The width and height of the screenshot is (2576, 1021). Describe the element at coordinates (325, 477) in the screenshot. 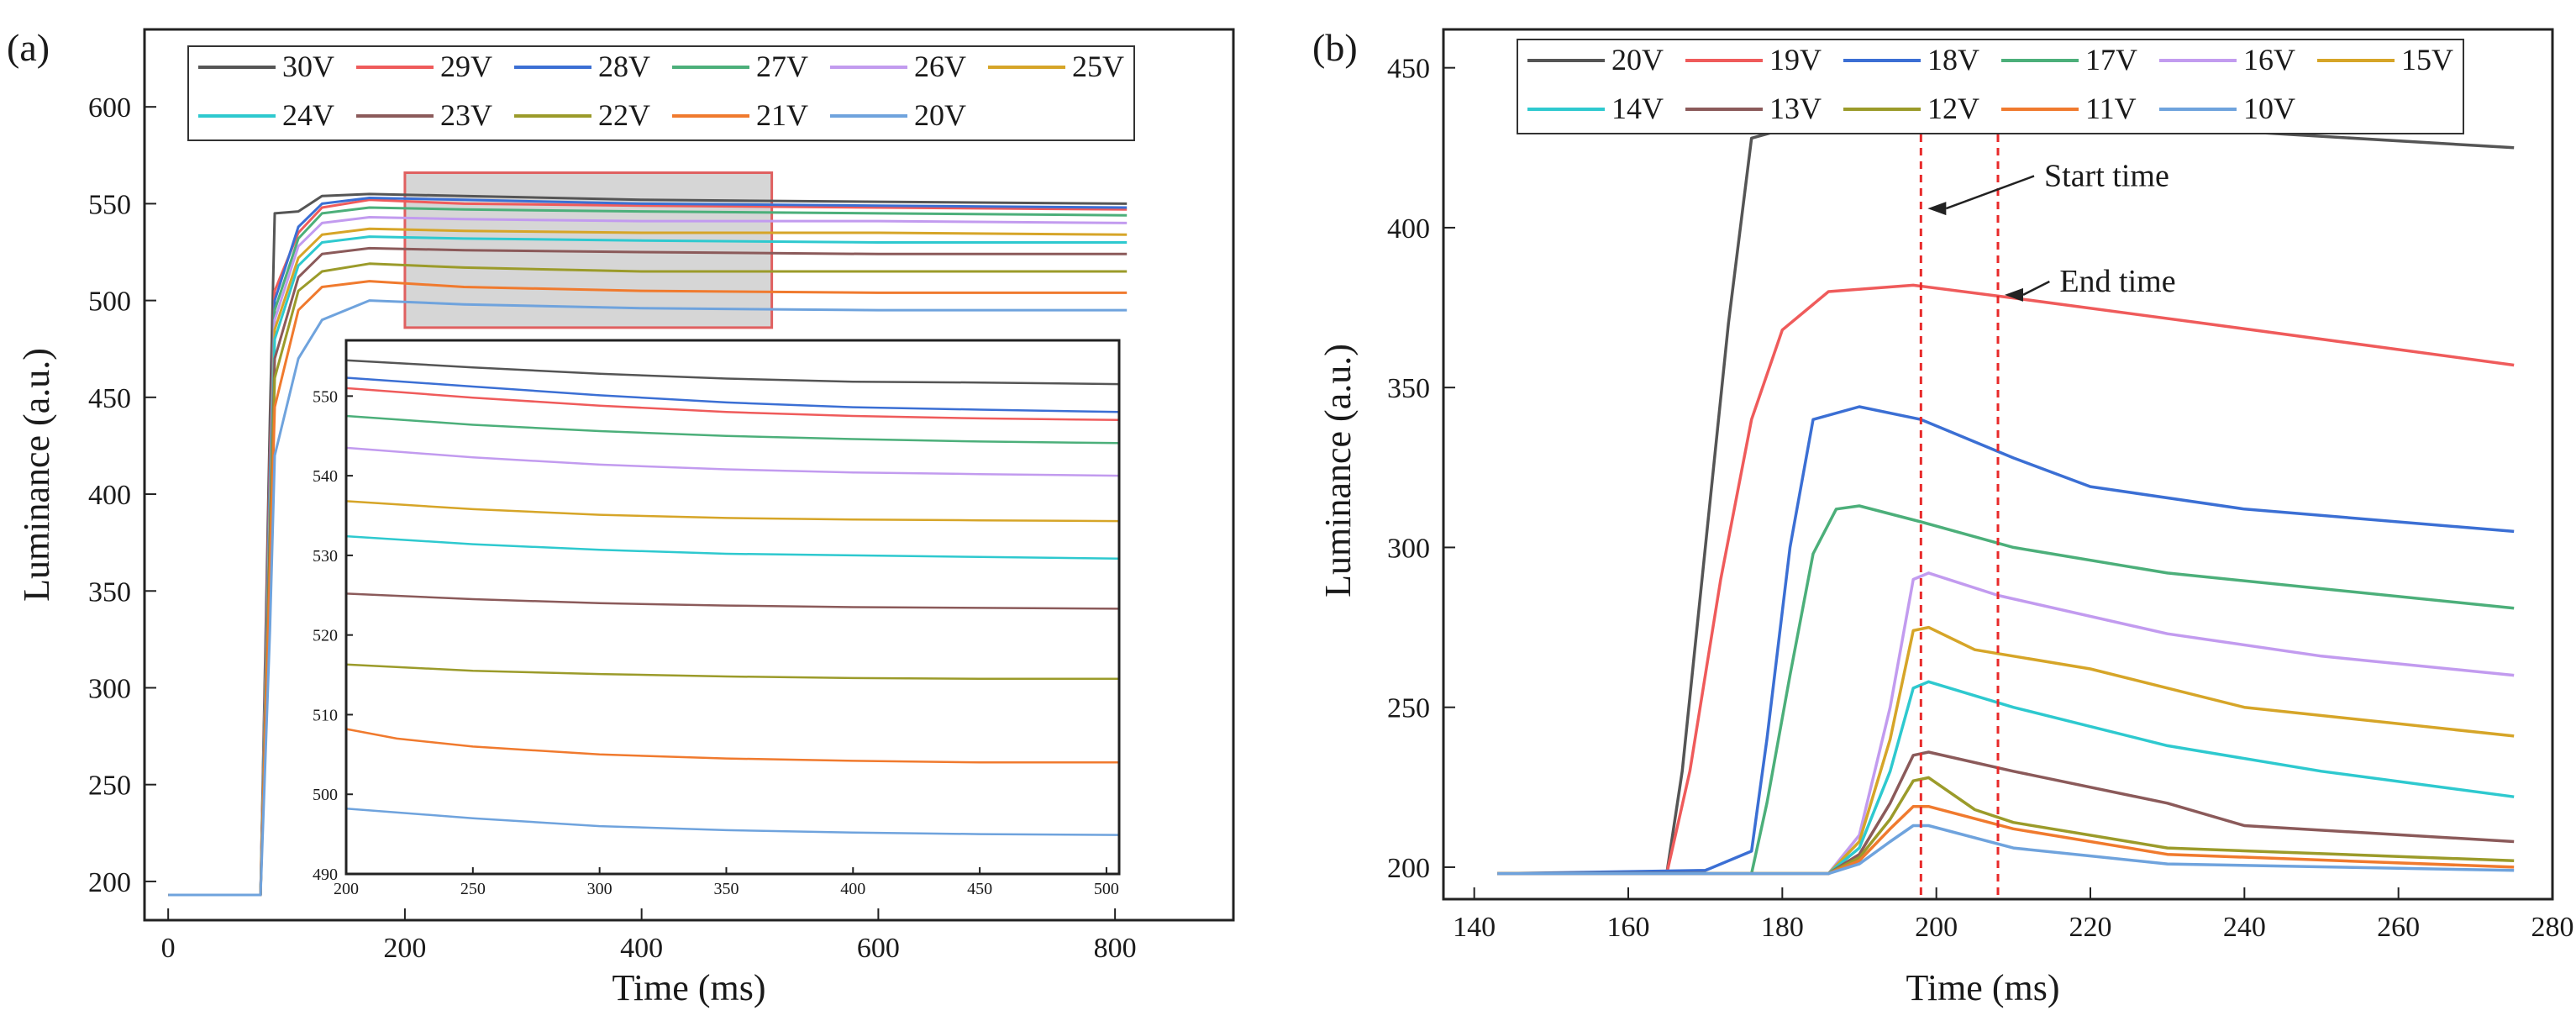

I see `inset-ytick-label: 540` at that location.